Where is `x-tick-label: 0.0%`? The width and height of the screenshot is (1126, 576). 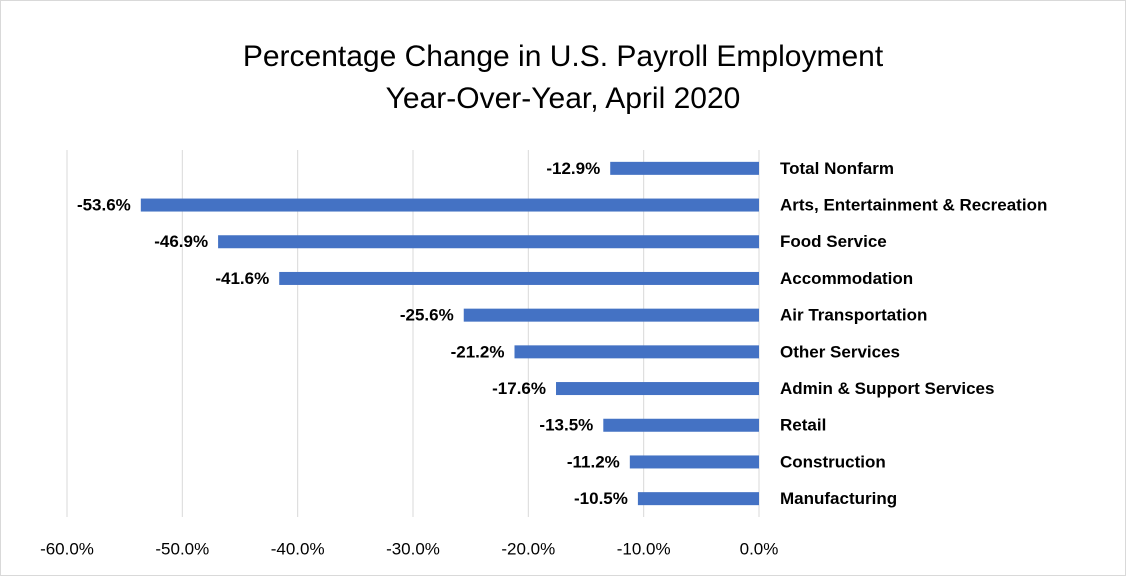 x-tick-label: 0.0% is located at coordinates (759, 548).